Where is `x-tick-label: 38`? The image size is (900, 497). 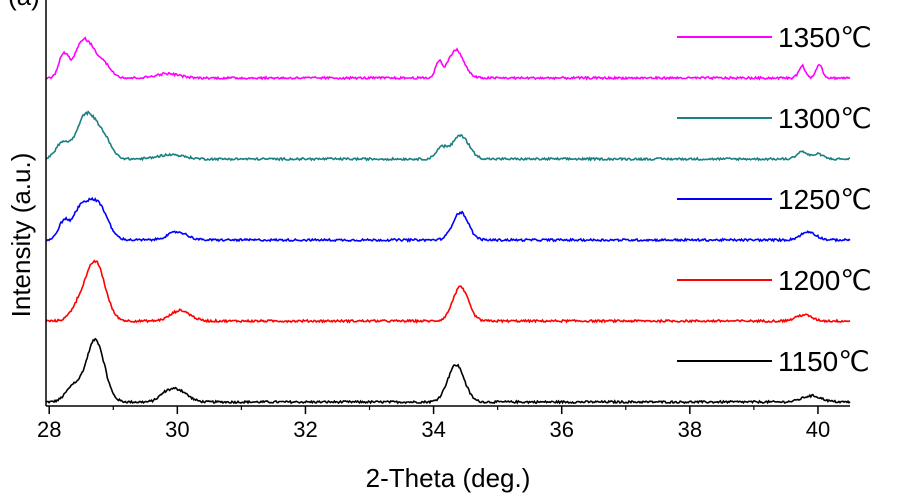
x-tick-label: 38 is located at coordinates (690, 429).